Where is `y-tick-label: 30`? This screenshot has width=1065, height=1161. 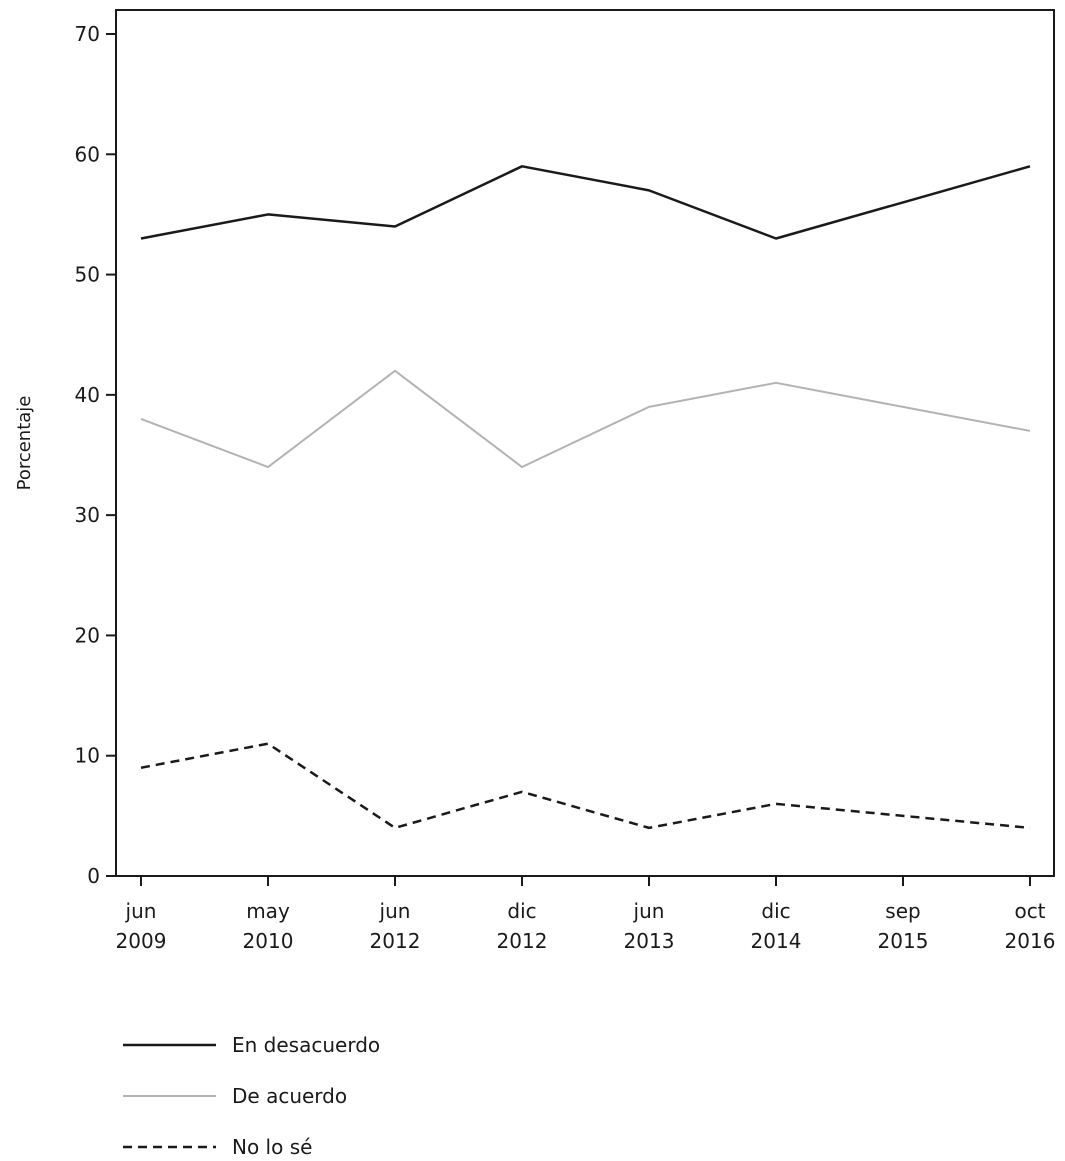
y-tick-label: 30 is located at coordinates (87, 515).